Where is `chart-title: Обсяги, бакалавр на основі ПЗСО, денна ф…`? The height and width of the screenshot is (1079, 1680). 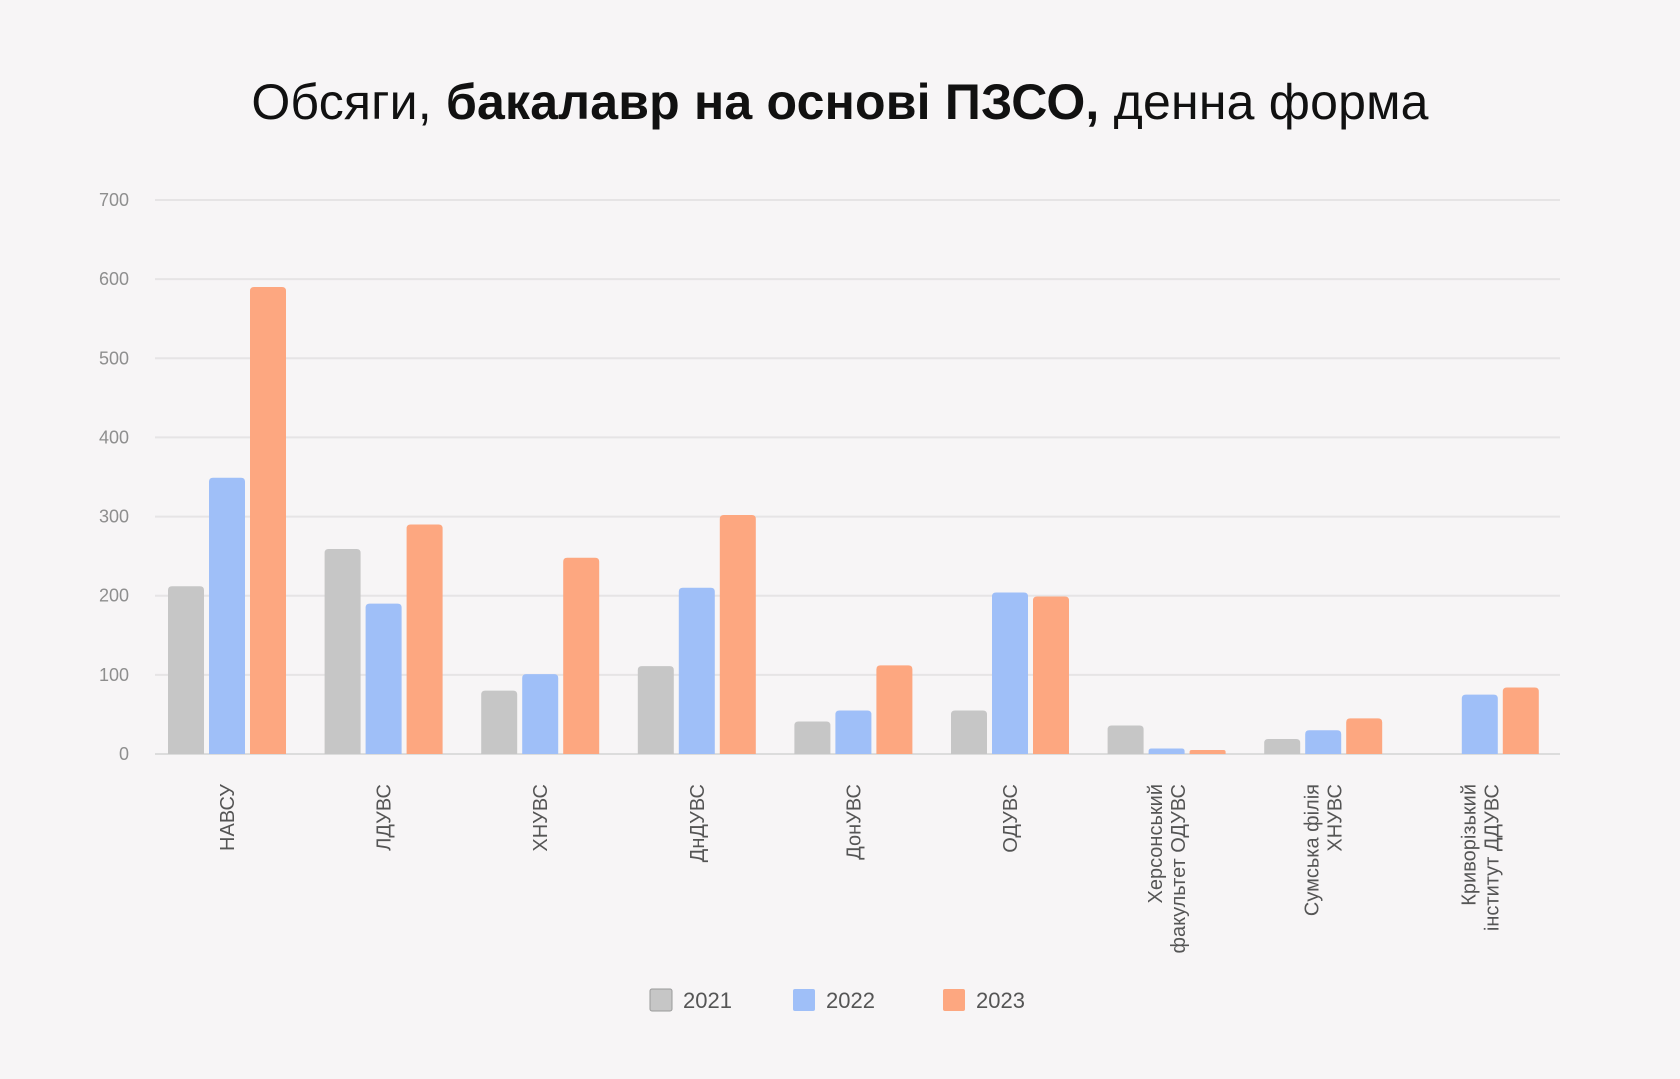 chart-title: Обсяги, бакалавр на основі ПЗСО, денна ф… is located at coordinates (840, 102).